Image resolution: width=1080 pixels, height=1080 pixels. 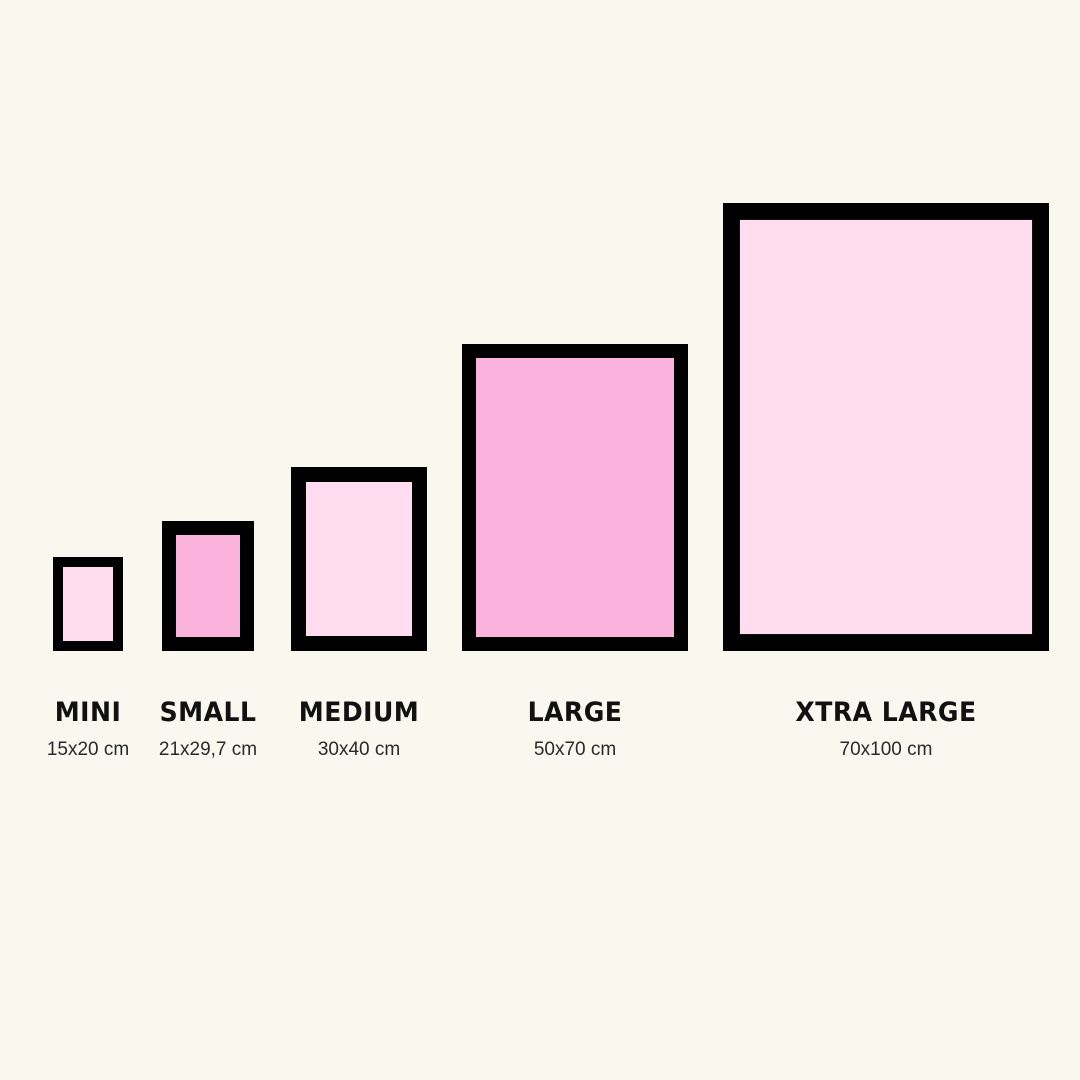 I want to click on frame-large, so click(x=575, y=497).